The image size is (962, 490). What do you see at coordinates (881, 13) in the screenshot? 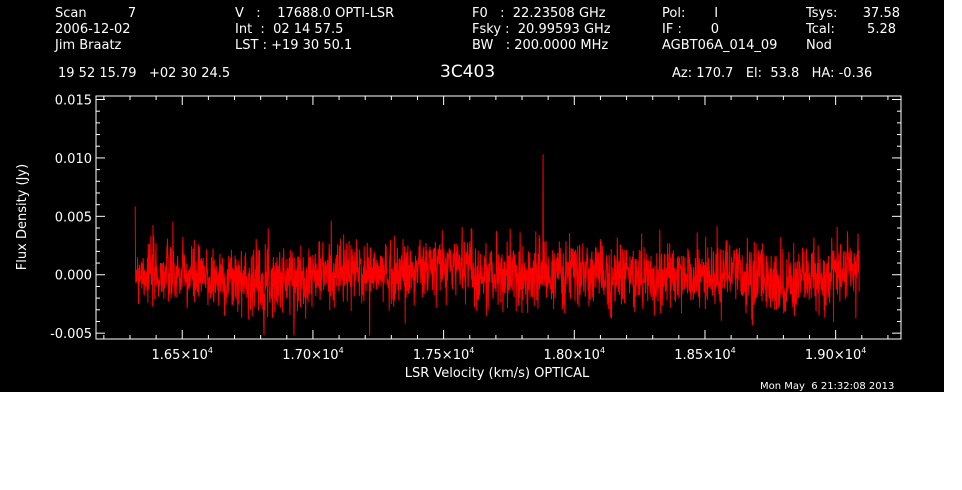
I see `tsys-value: 37.58` at bounding box center [881, 13].